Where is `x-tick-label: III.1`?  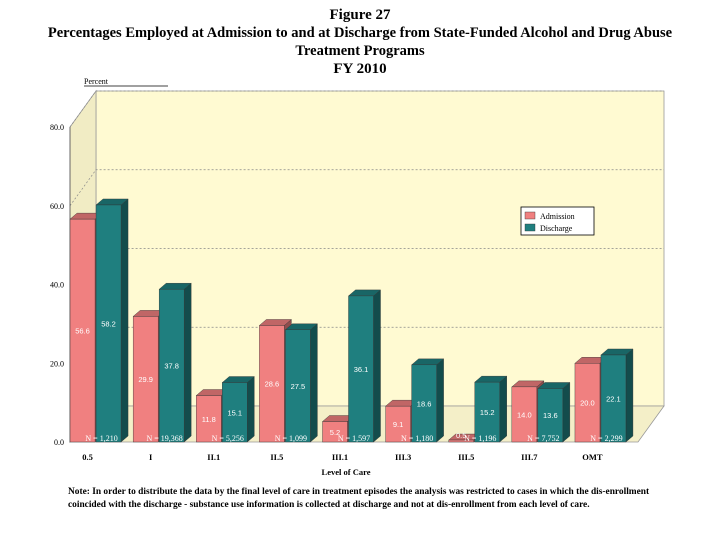
x-tick-label: III.1 is located at coordinates (340, 457).